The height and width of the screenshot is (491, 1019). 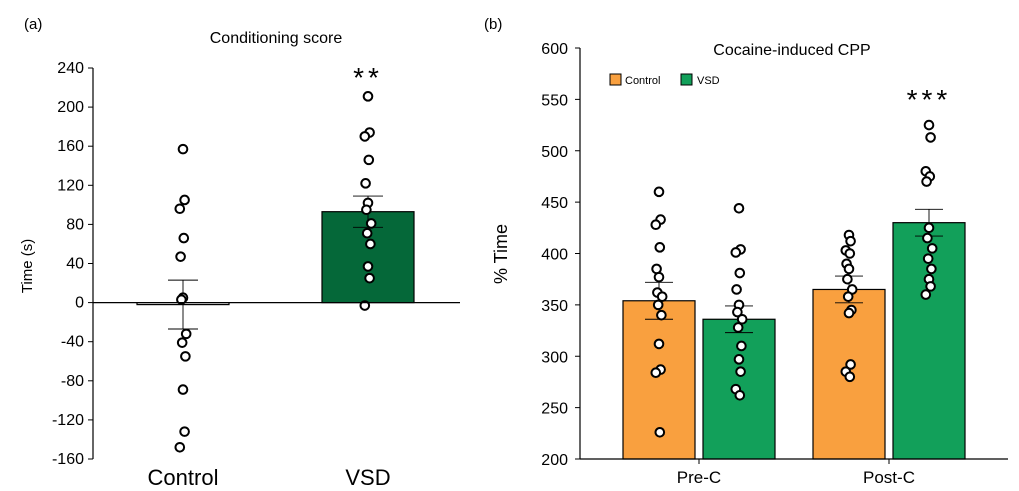 What do you see at coordinates (699, 477) in the screenshot?
I see `b-category-label: Pre-C` at bounding box center [699, 477].